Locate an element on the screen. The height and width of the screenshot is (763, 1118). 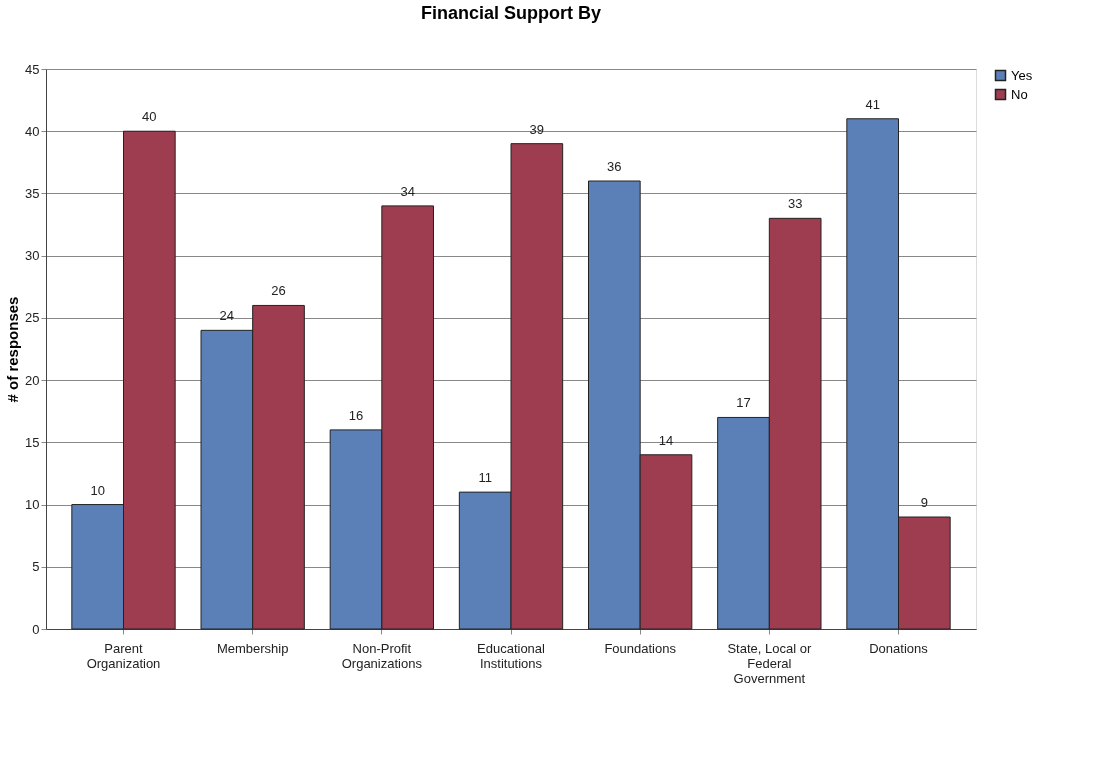
y-tick-label: 35 is located at coordinates (32, 193).